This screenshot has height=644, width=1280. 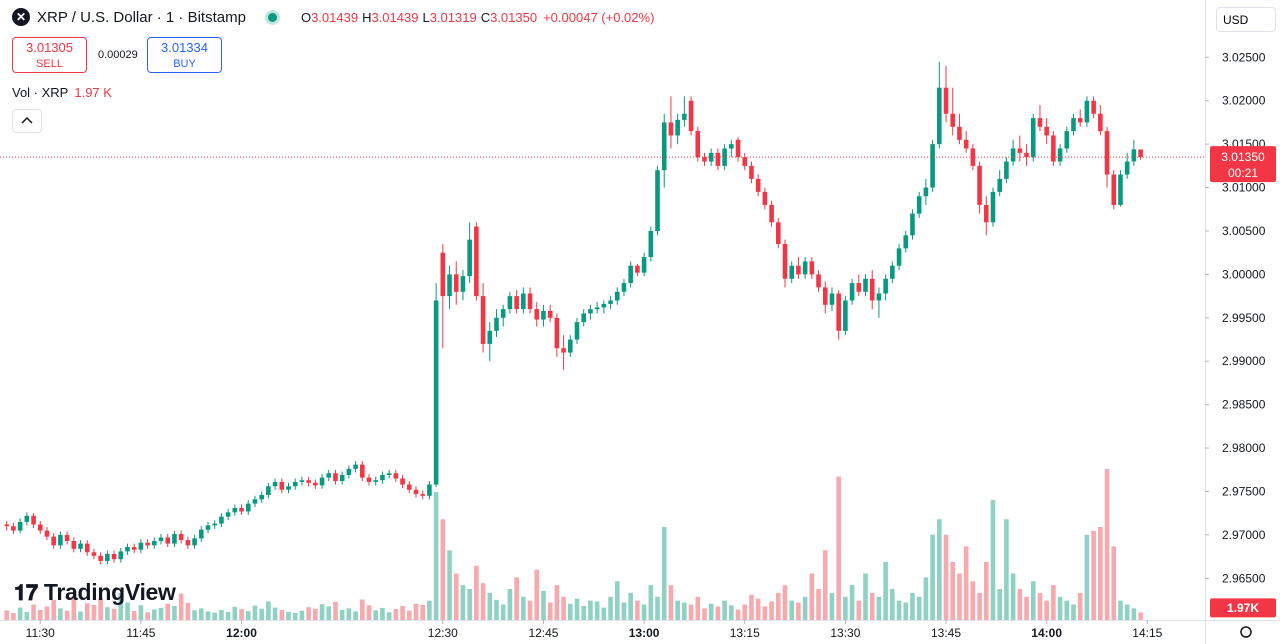 I want to click on collapse-icon, so click(x=27, y=120).